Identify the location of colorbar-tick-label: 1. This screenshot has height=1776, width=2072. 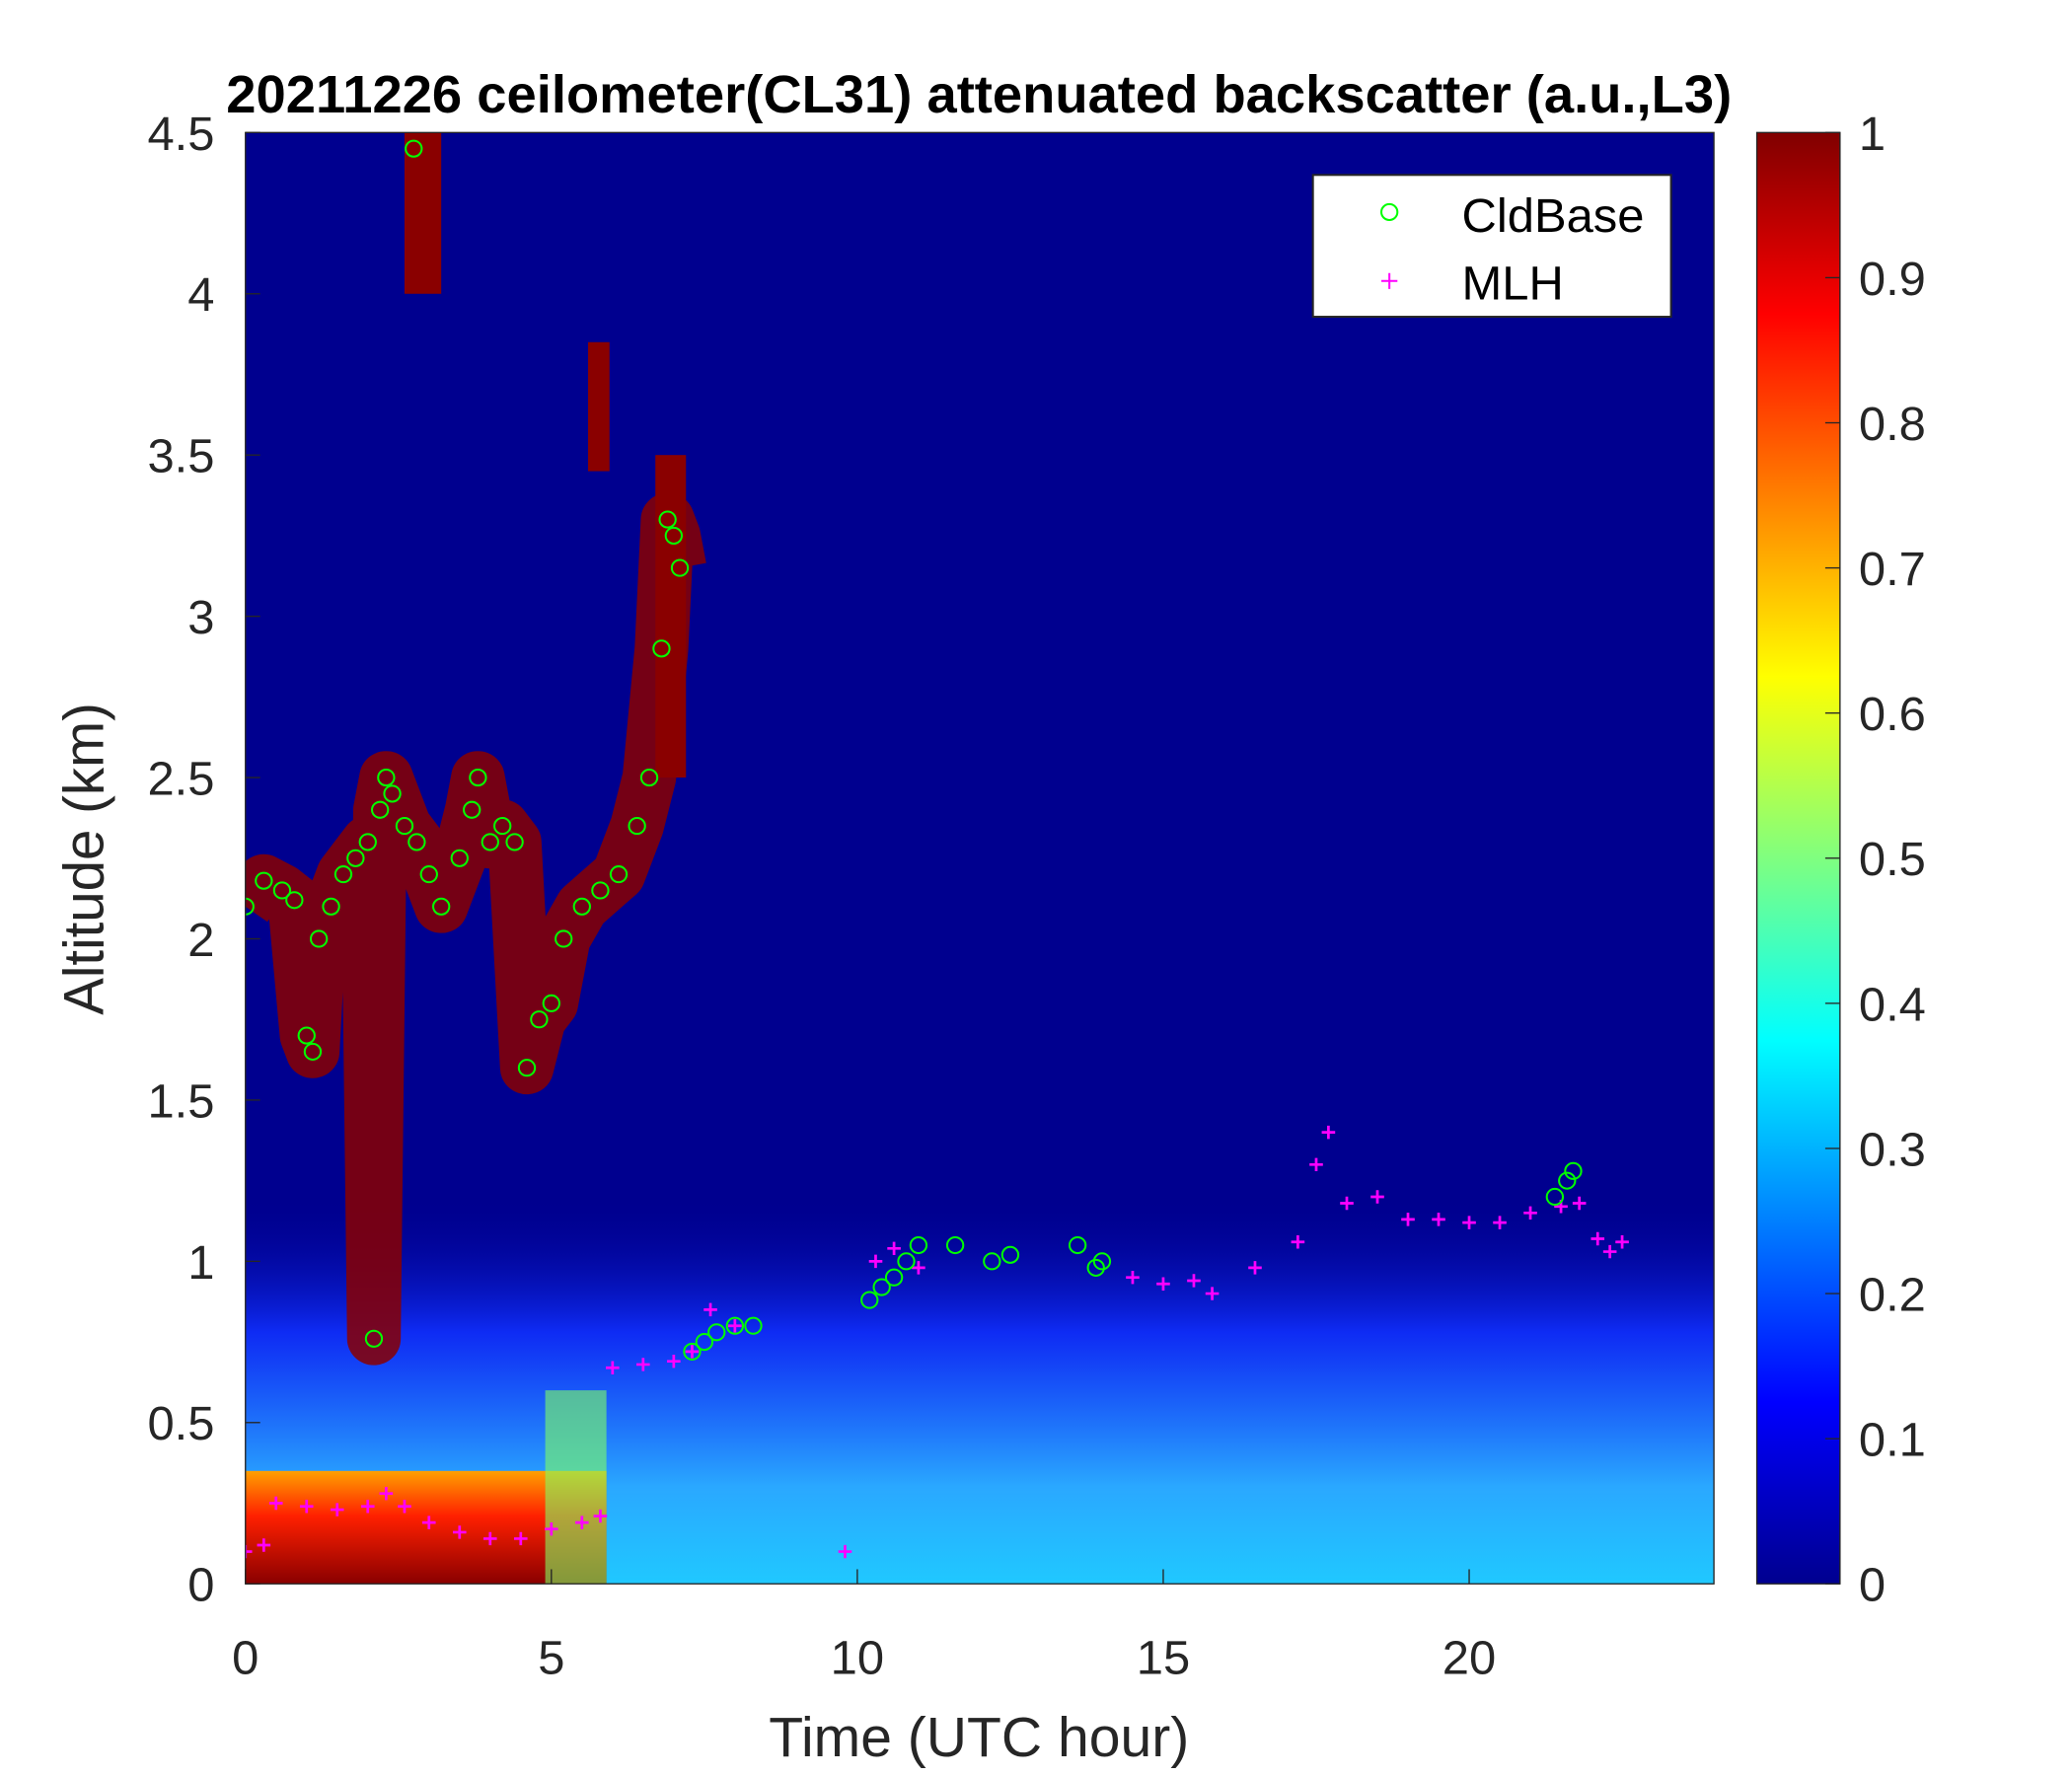
(1873, 135).